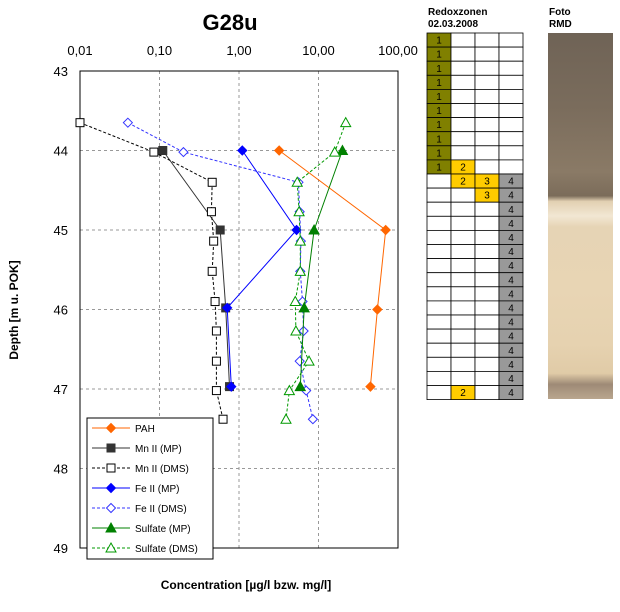 Image resolution: width=620 pixels, height=612 pixels. I want to click on series-sulfate-mp, so click(321, 268).